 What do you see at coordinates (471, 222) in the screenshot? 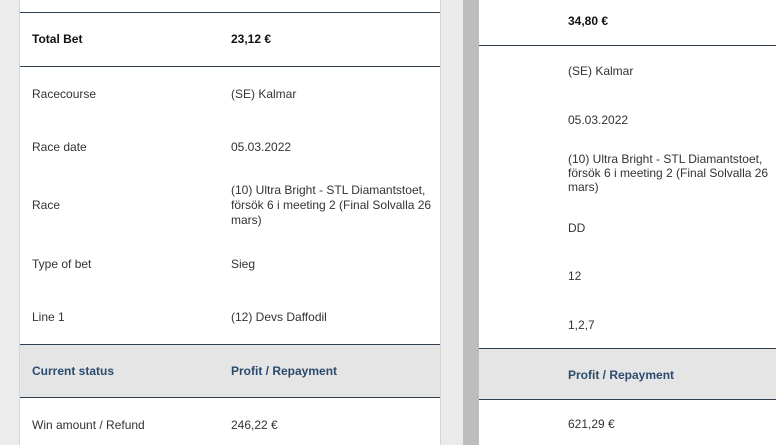
I see `scrollbar` at bounding box center [471, 222].